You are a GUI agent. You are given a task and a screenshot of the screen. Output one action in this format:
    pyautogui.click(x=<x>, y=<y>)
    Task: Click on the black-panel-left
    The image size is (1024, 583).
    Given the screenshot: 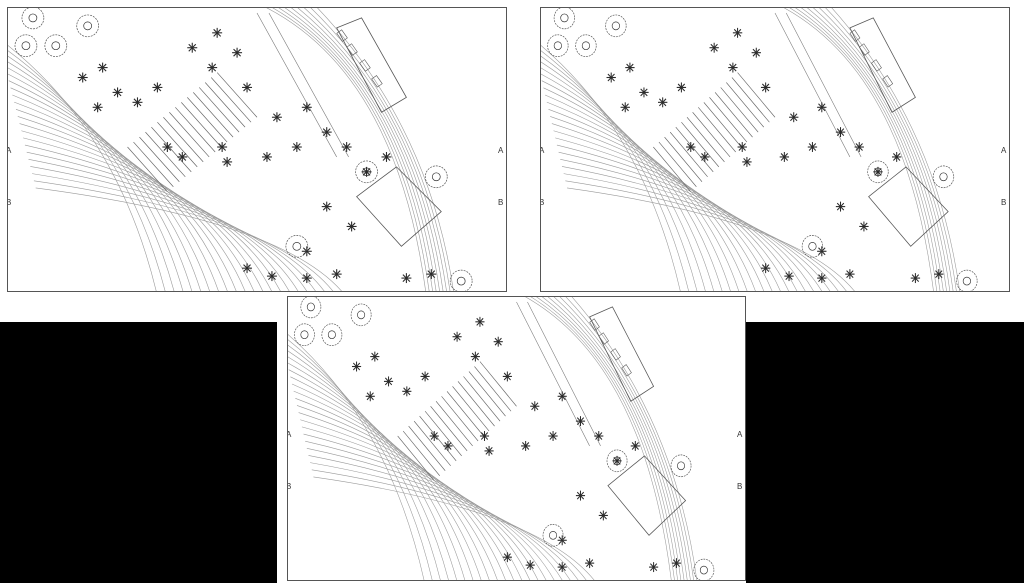 What is the action you would take?
    pyautogui.click(x=138, y=452)
    